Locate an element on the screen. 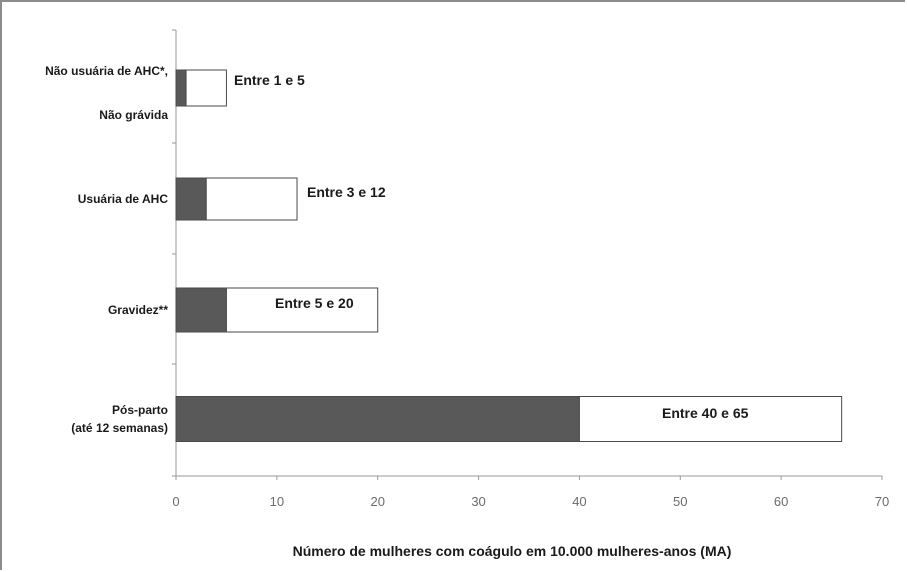 The height and width of the screenshot is (572, 907). category-label: Pós-parto is located at coordinates (140, 410).